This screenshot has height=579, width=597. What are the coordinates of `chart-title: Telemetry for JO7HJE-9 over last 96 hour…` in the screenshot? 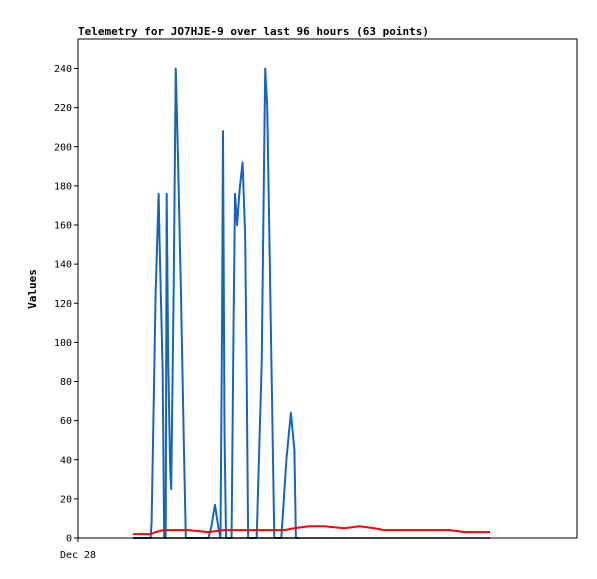 It's located at (253, 31).